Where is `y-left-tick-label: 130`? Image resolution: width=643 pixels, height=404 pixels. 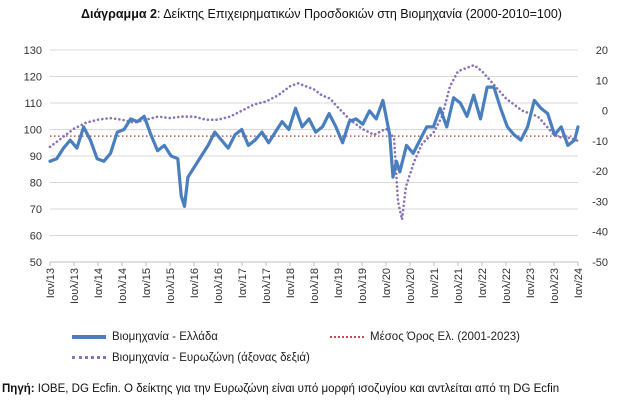 y-left-tick-label: 130 is located at coordinates (33, 51).